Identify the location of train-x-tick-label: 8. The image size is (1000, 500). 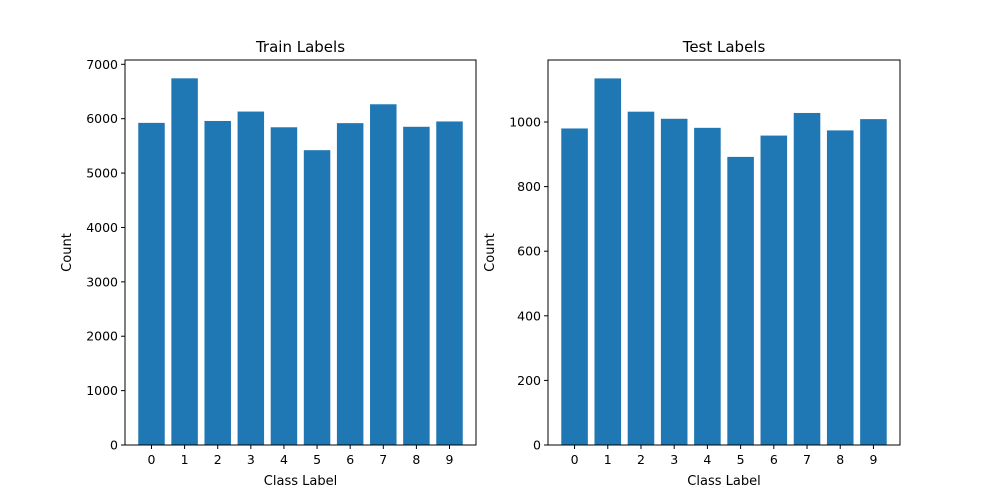
(416, 459).